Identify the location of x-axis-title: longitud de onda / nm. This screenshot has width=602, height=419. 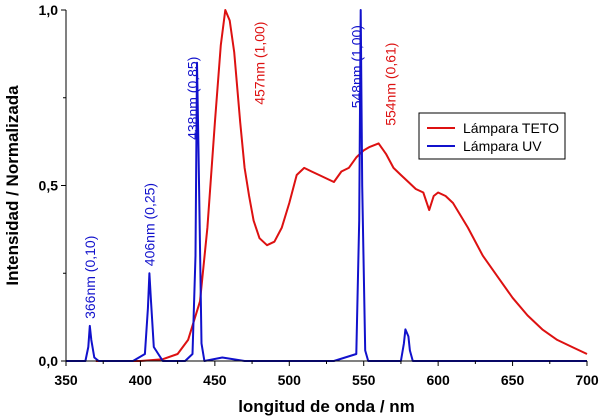
(326, 406).